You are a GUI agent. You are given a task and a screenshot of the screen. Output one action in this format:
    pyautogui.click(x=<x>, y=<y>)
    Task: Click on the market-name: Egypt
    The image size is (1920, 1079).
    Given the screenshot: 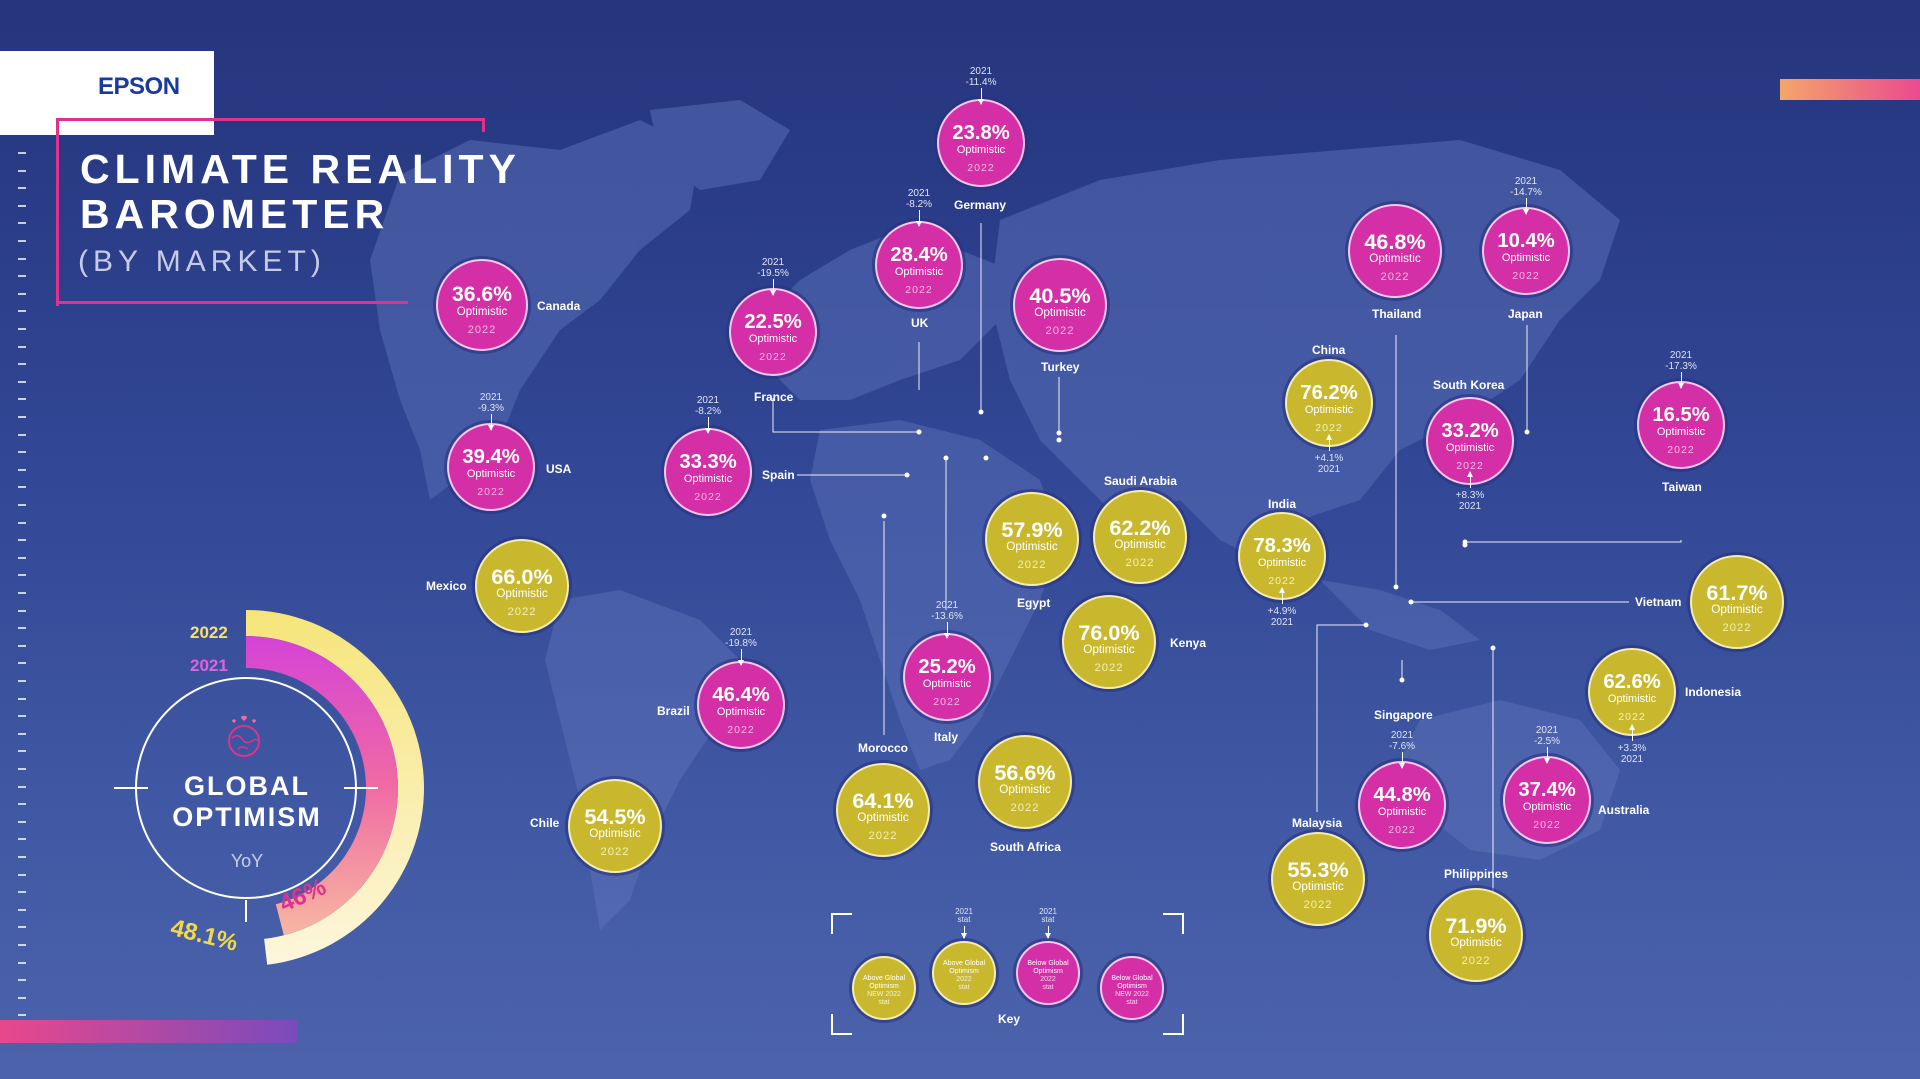 What is the action you would take?
    pyautogui.click(x=1034, y=603)
    